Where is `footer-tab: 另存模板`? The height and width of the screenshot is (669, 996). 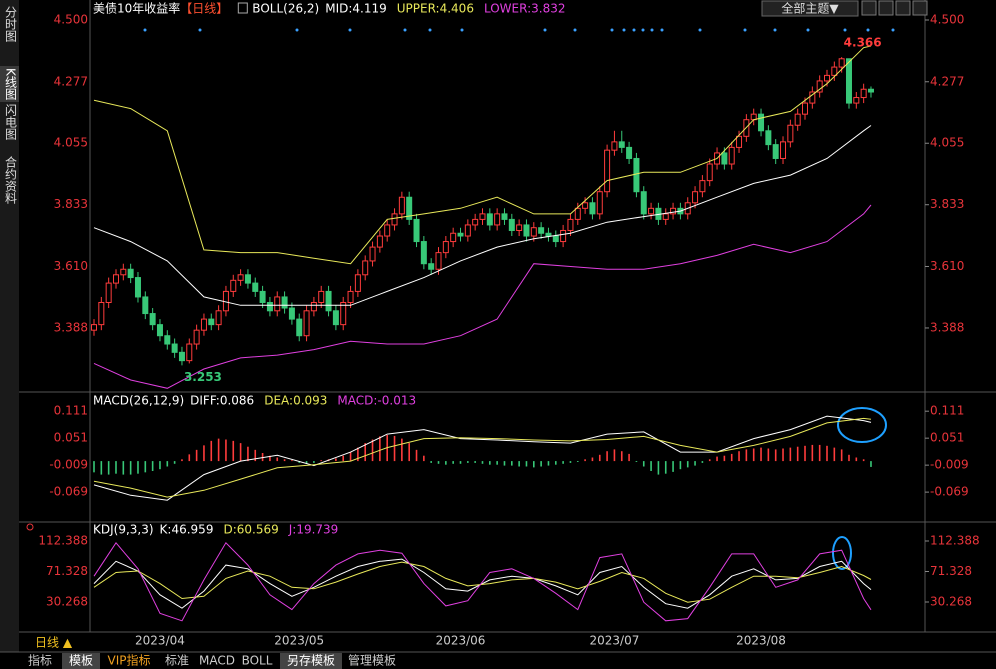 footer-tab: 另存模板 is located at coordinates (311, 661).